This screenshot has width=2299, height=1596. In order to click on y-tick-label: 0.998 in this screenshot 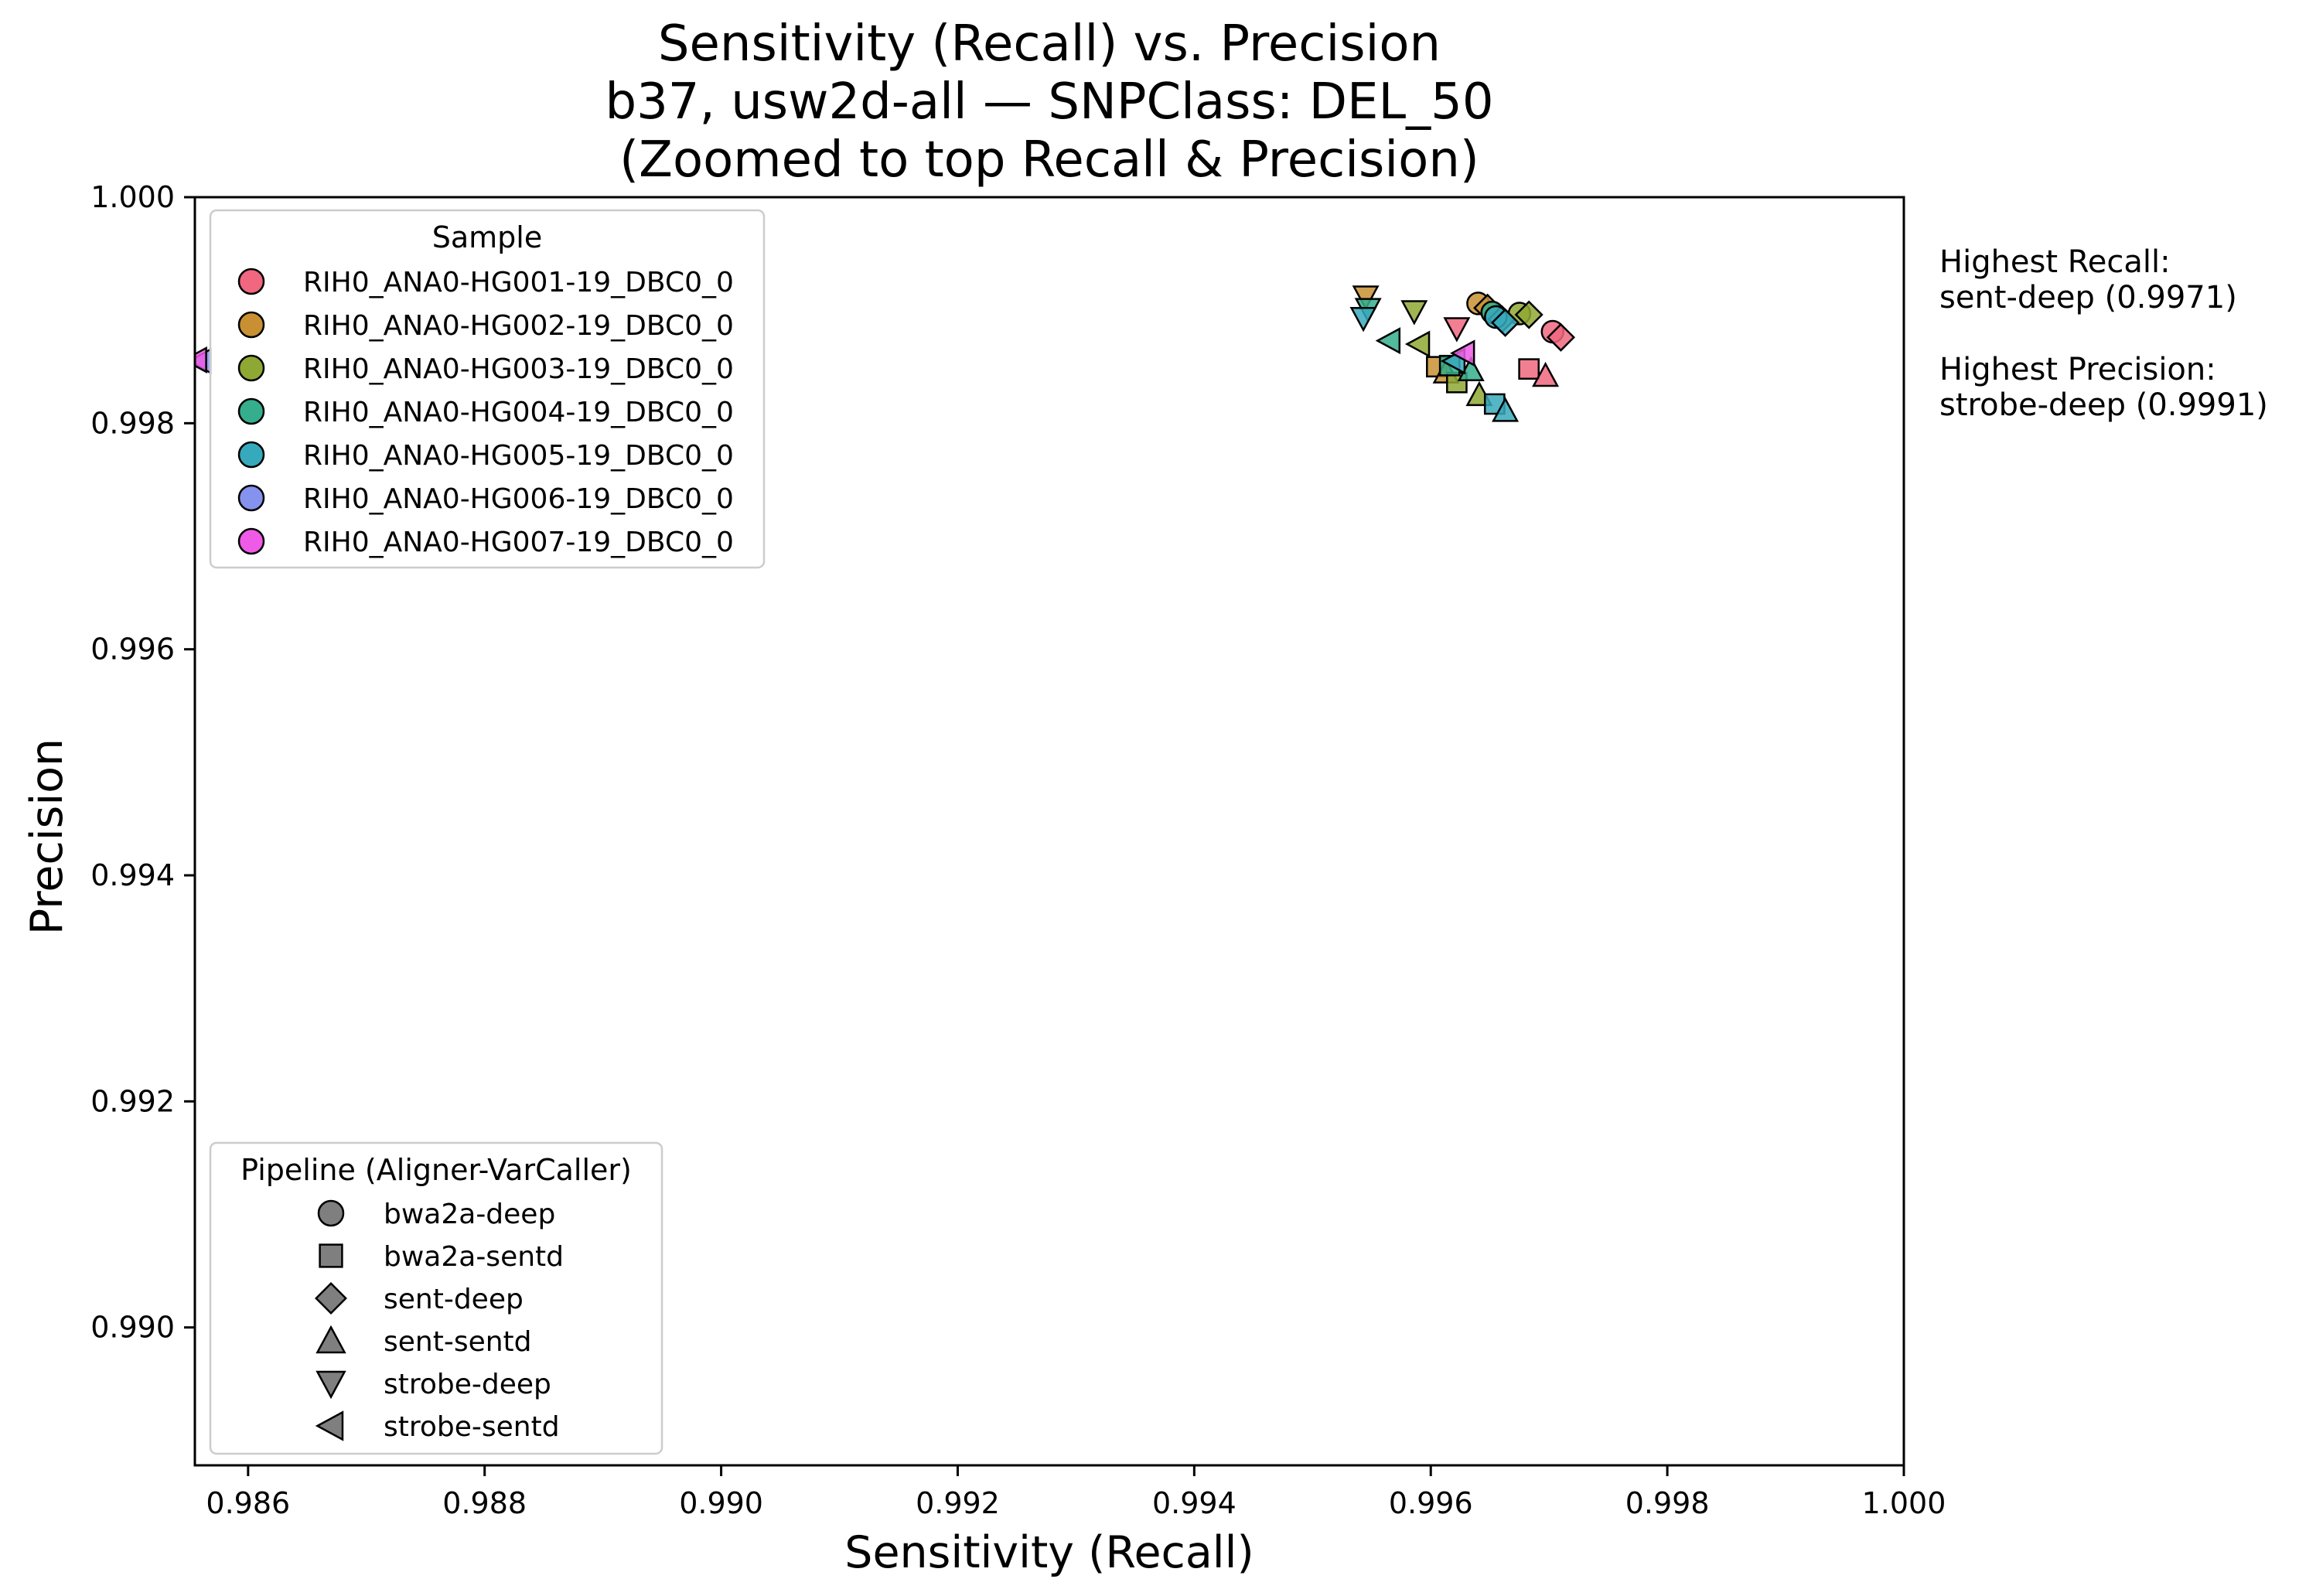, I will do `click(132, 423)`.